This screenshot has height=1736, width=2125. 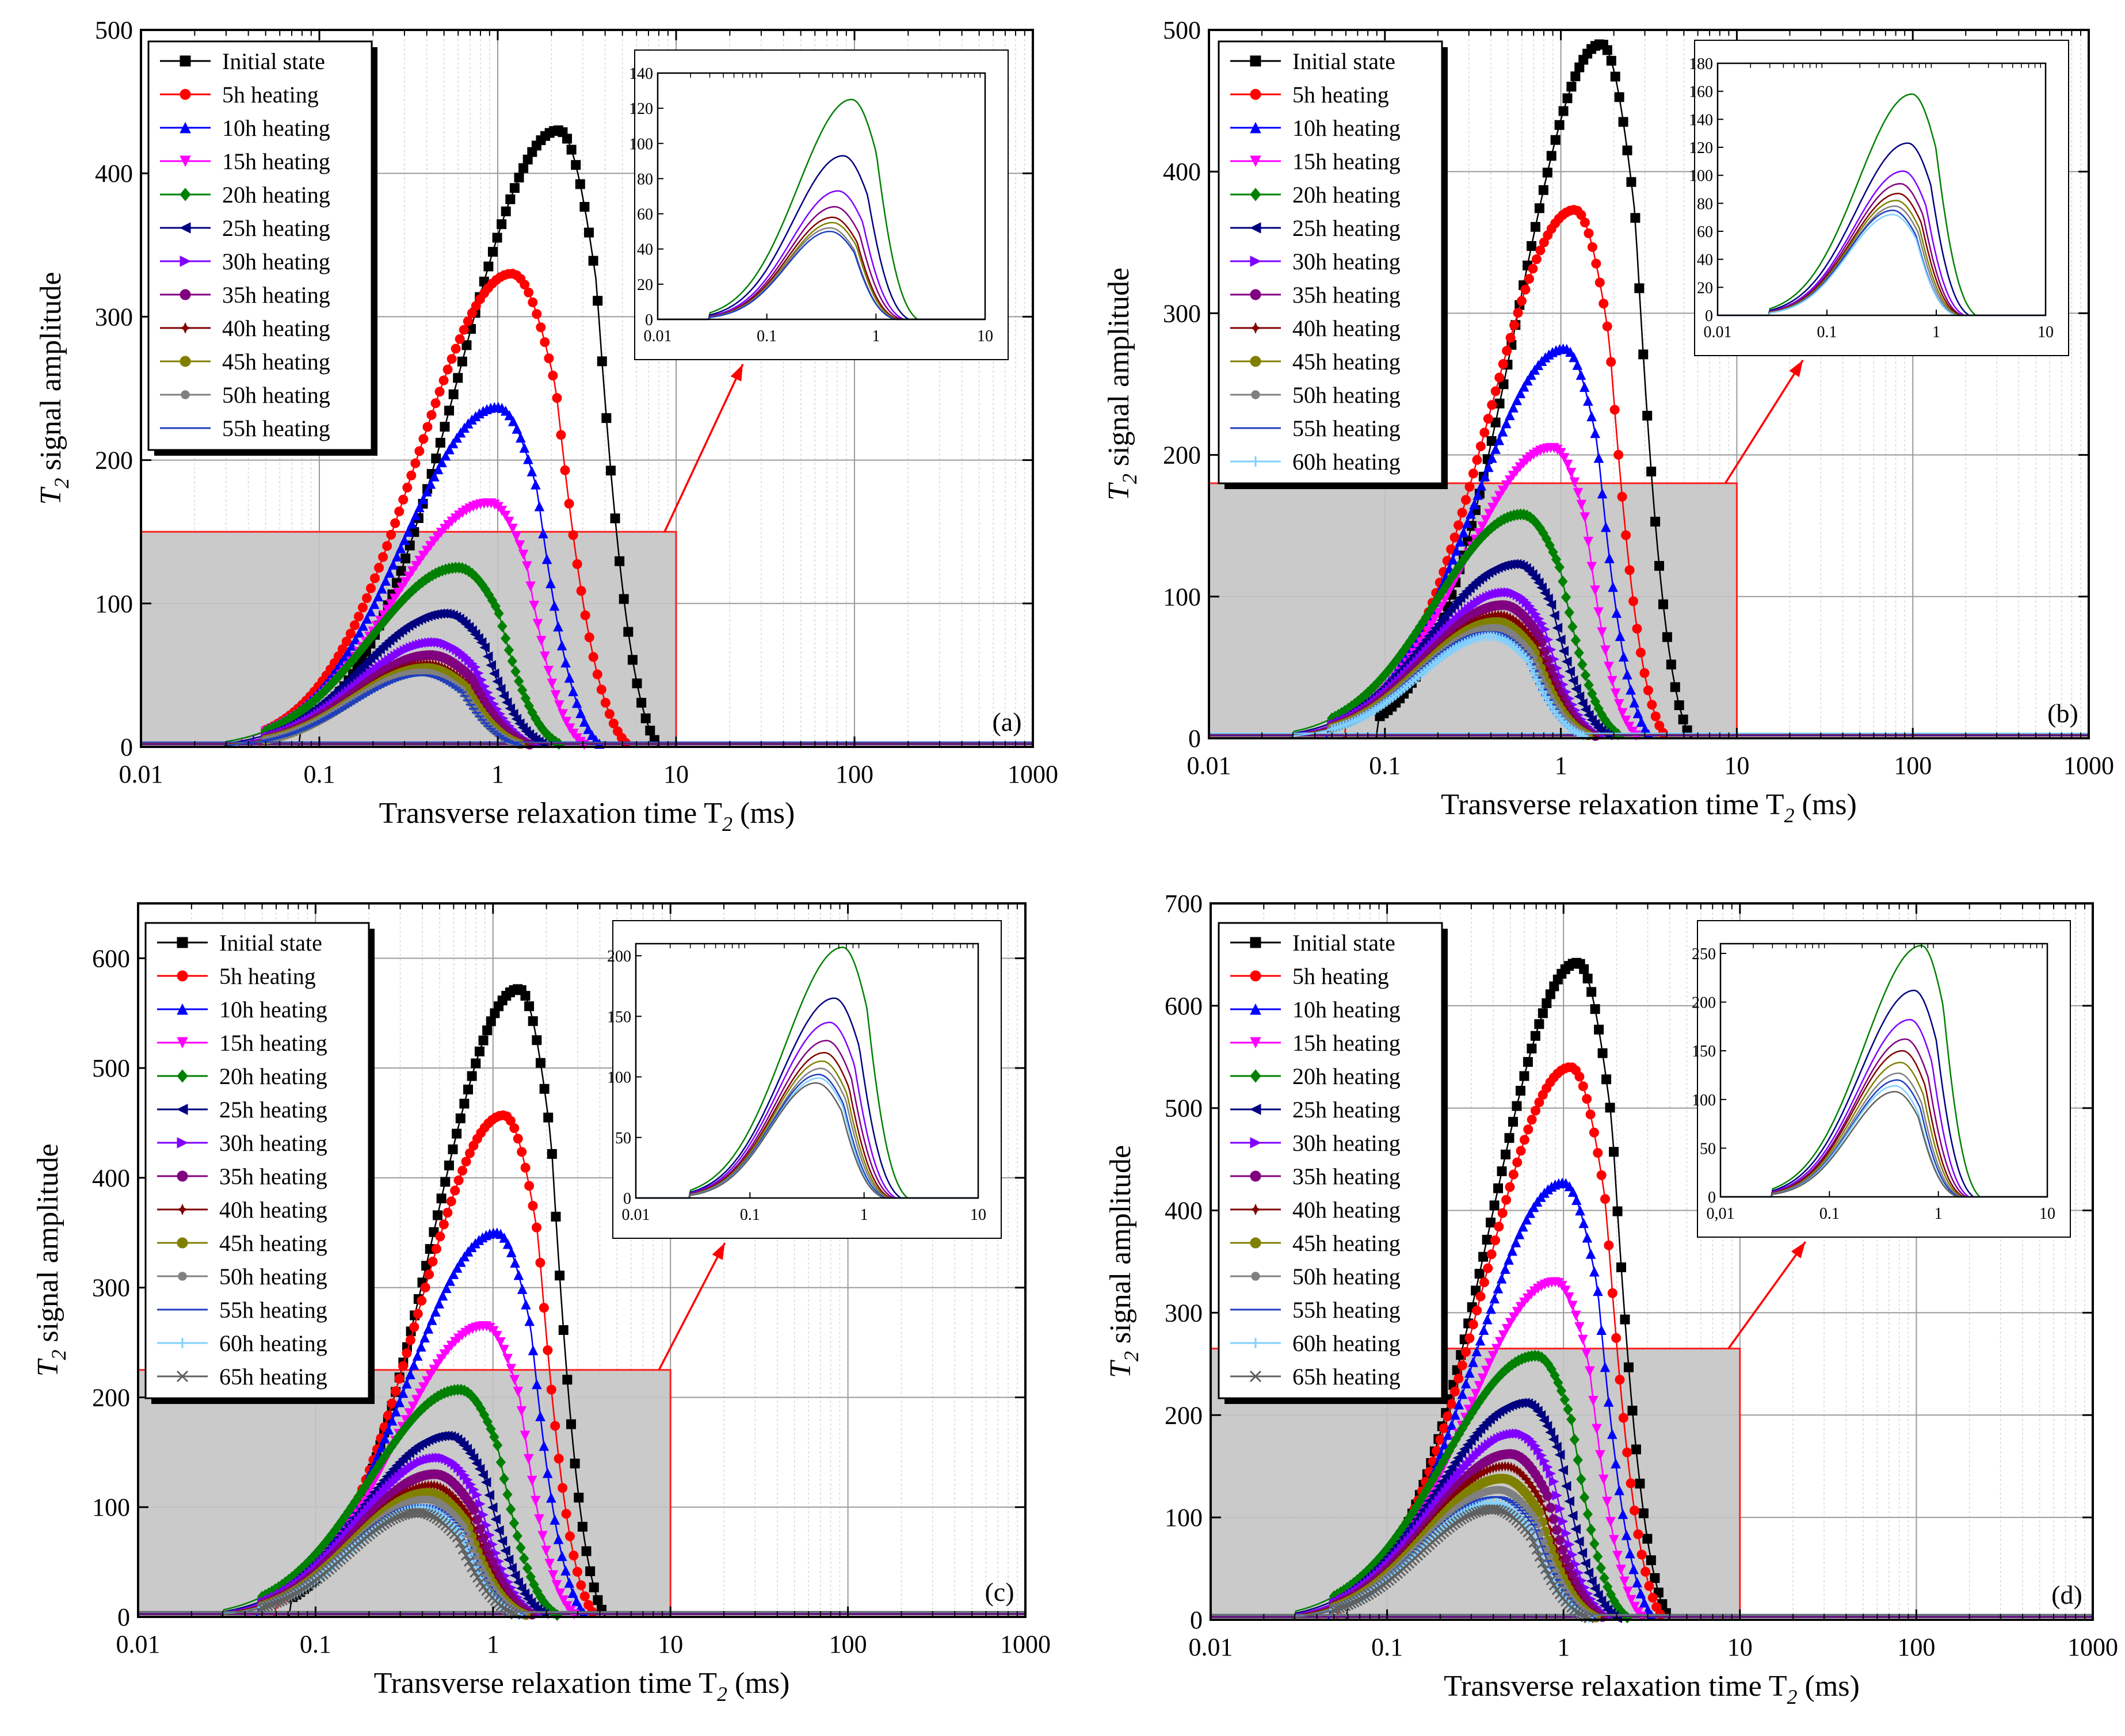 I want to click on legend-label: 40h heating, so click(x=1346, y=328).